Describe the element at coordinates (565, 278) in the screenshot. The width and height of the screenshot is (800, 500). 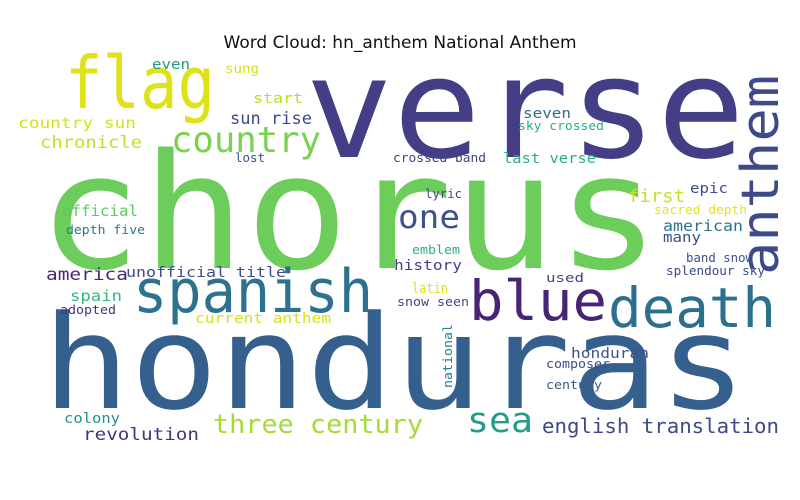
I see `word-used: used` at that location.